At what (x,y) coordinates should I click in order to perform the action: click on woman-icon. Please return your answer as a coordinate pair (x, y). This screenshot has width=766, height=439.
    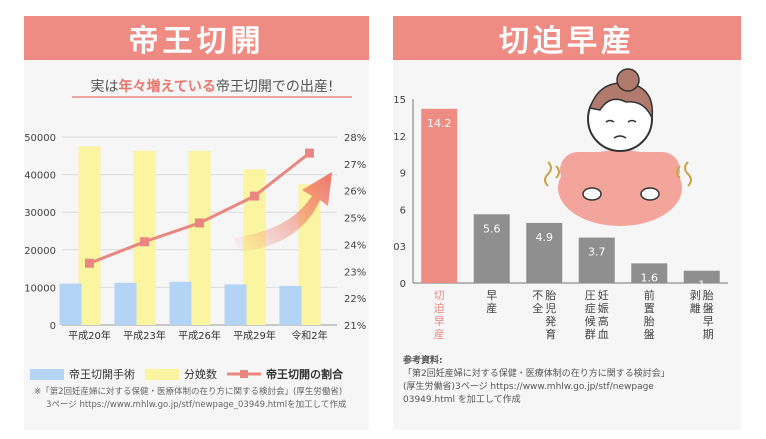
    Looking at the image, I should click on (620, 147).